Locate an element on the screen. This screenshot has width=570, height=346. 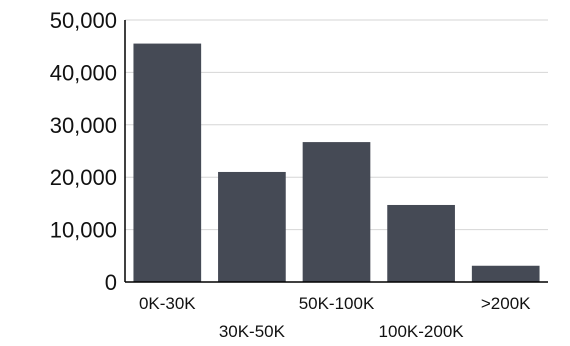
x-tick-label: 30K-50K is located at coordinates (252, 331).